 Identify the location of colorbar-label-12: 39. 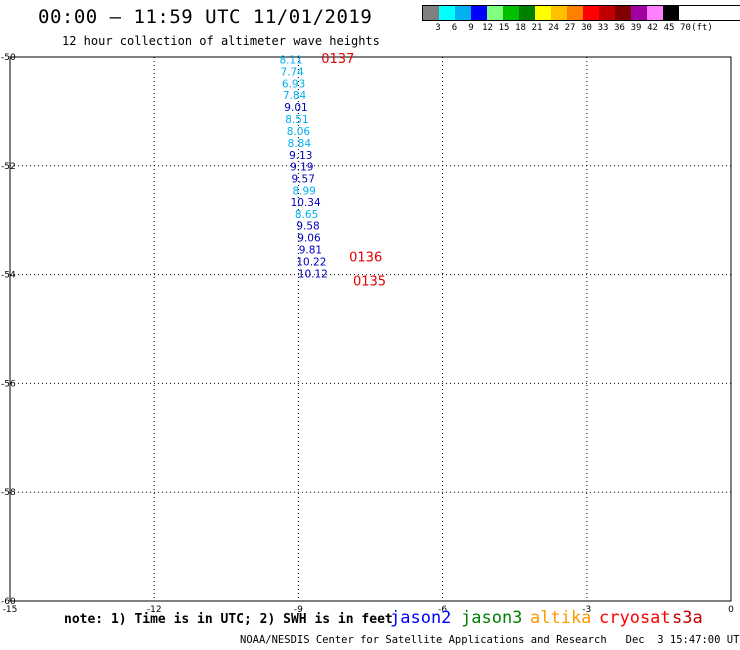
(636, 28).